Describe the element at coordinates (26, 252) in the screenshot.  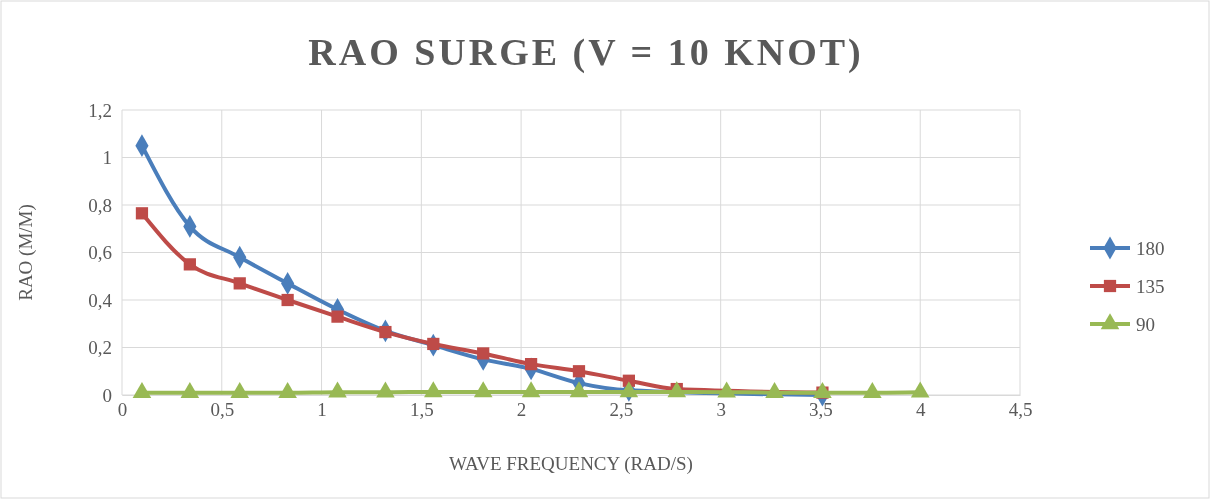
I see `y-axis-title: RAO (M/M)` at that location.